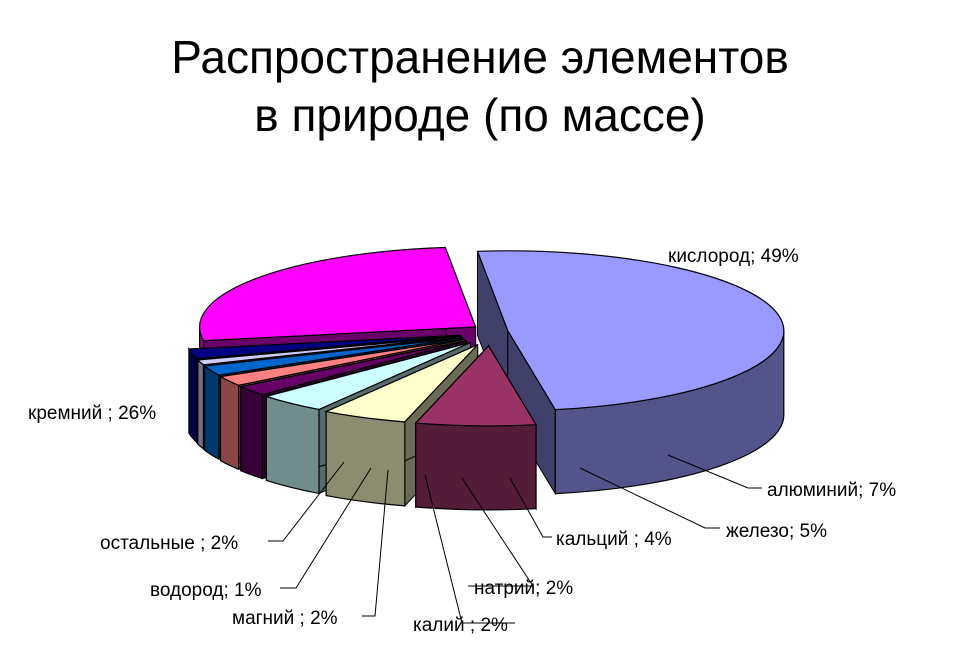 The image size is (960, 649). Describe the element at coordinates (614, 539) in the screenshot. I see `data-label: кальций ; 4%` at that location.